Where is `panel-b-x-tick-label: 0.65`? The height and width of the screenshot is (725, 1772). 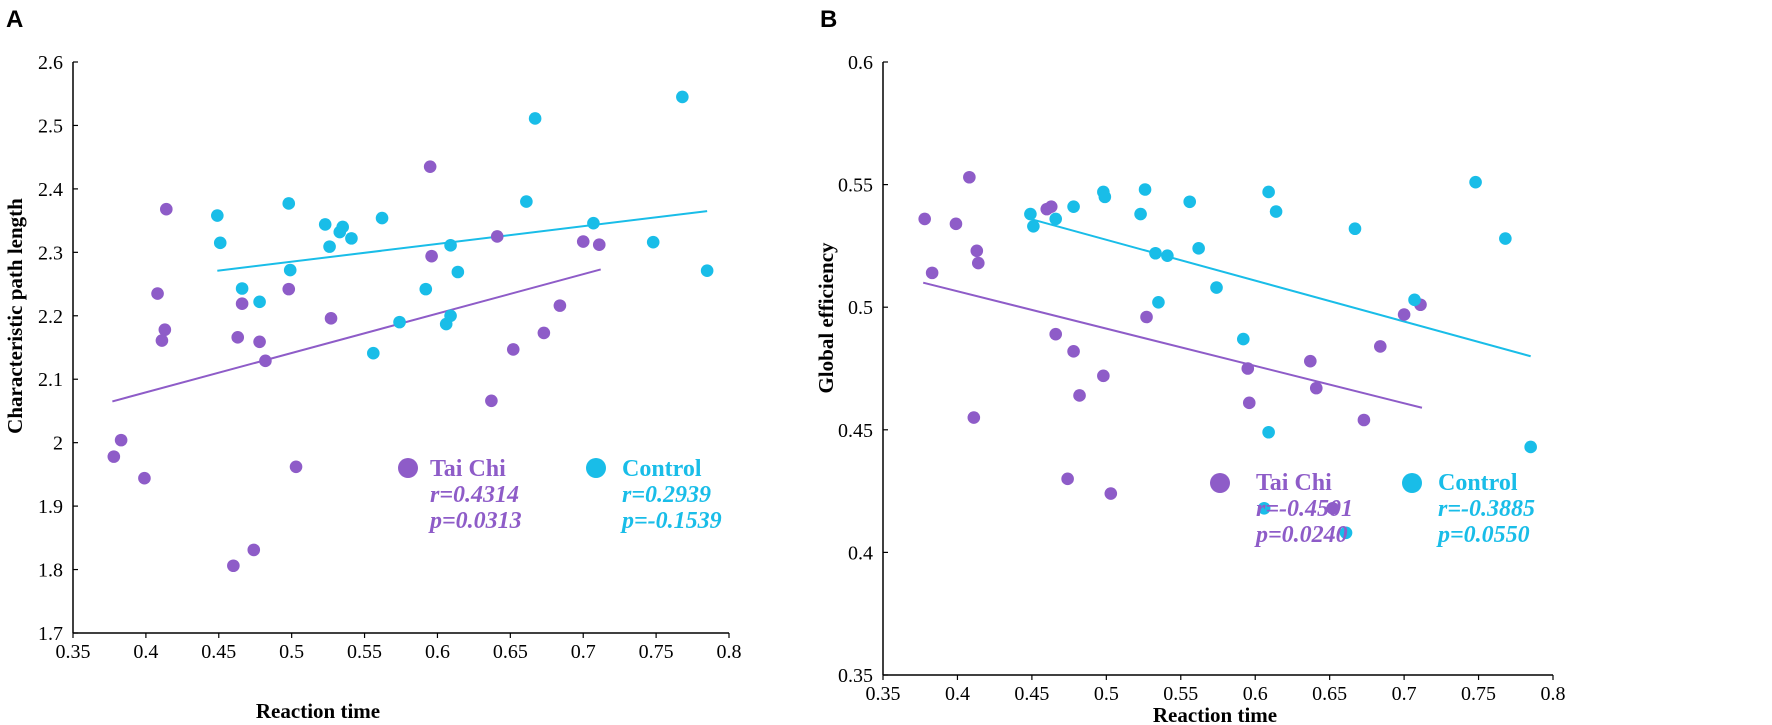
panel-b-x-tick-label: 0.65 is located at coordinates (1329, 694).